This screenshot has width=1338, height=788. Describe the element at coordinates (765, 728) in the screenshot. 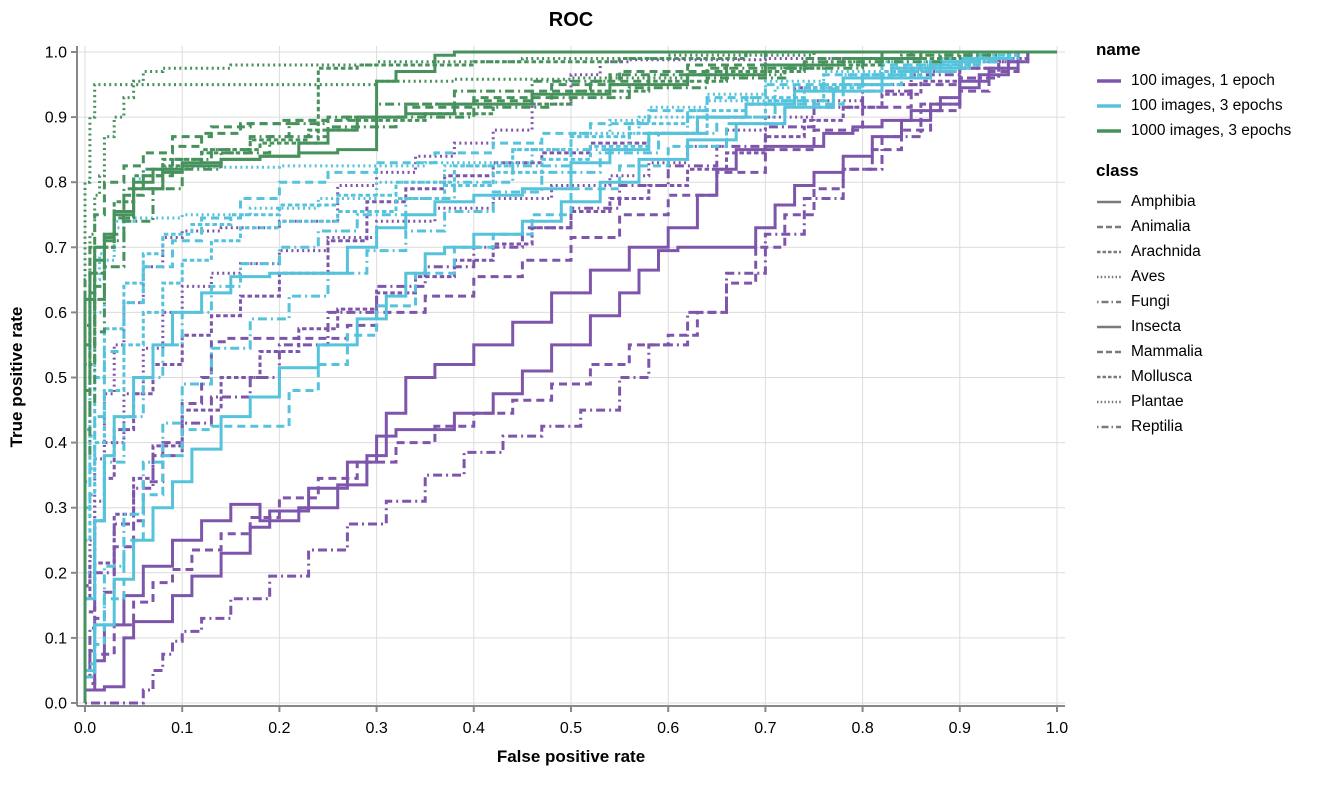

I see `x-tick-label: 0.7` at that location.